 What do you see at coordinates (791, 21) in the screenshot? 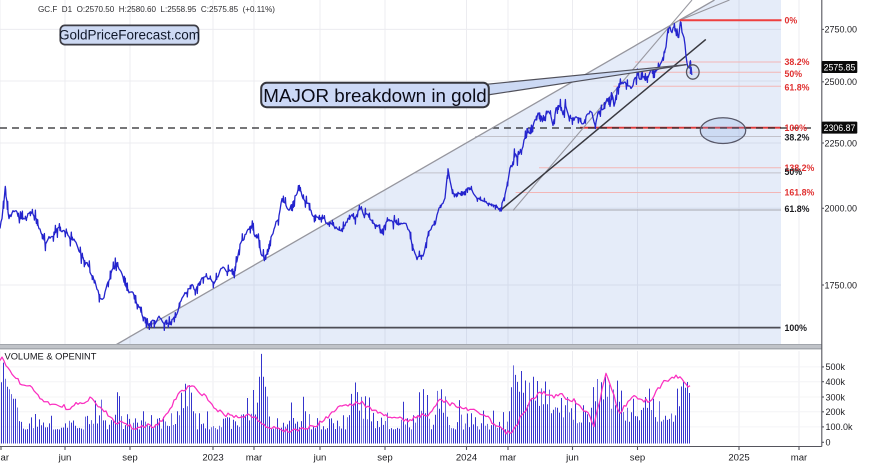
I see `svg-text: 0%` at bounding box center [791, 21].